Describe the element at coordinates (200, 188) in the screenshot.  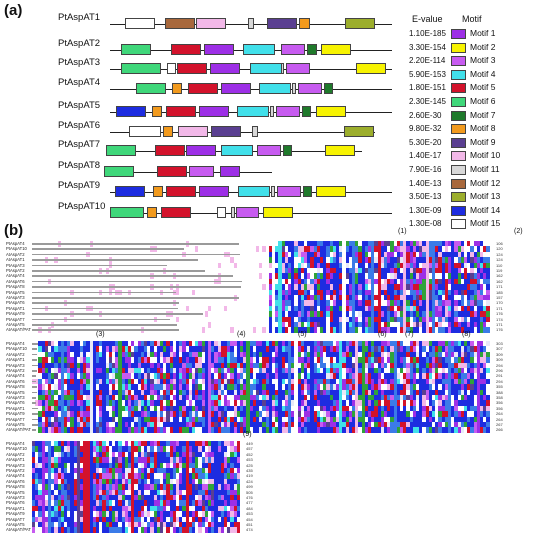
I see `gene-row: PtAspAT9` at that location.